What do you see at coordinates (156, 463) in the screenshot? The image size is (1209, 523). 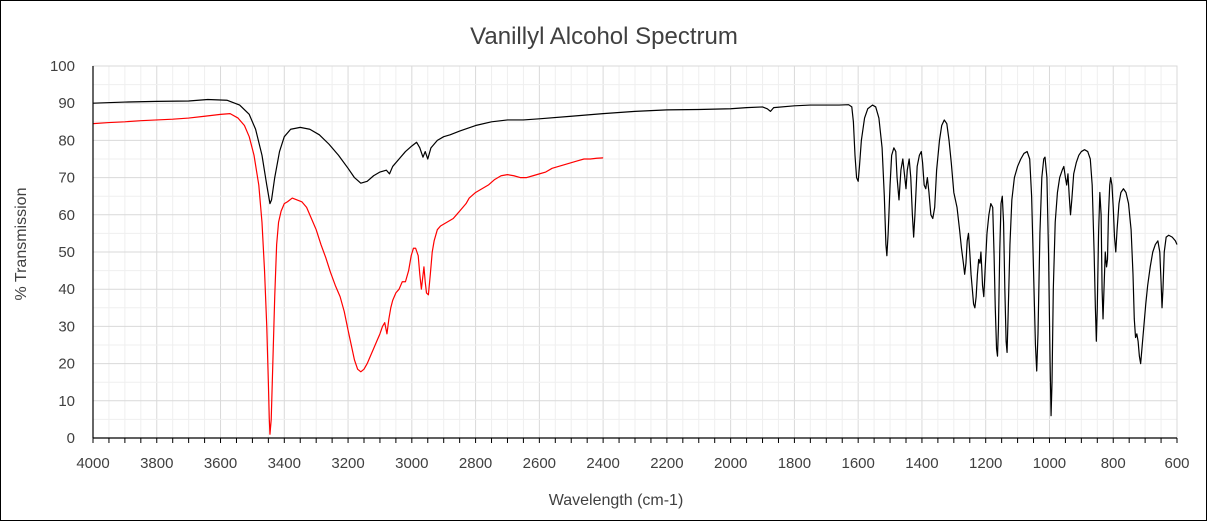 I see `x-tick-label: 3800` at bounding box center [156, 463].